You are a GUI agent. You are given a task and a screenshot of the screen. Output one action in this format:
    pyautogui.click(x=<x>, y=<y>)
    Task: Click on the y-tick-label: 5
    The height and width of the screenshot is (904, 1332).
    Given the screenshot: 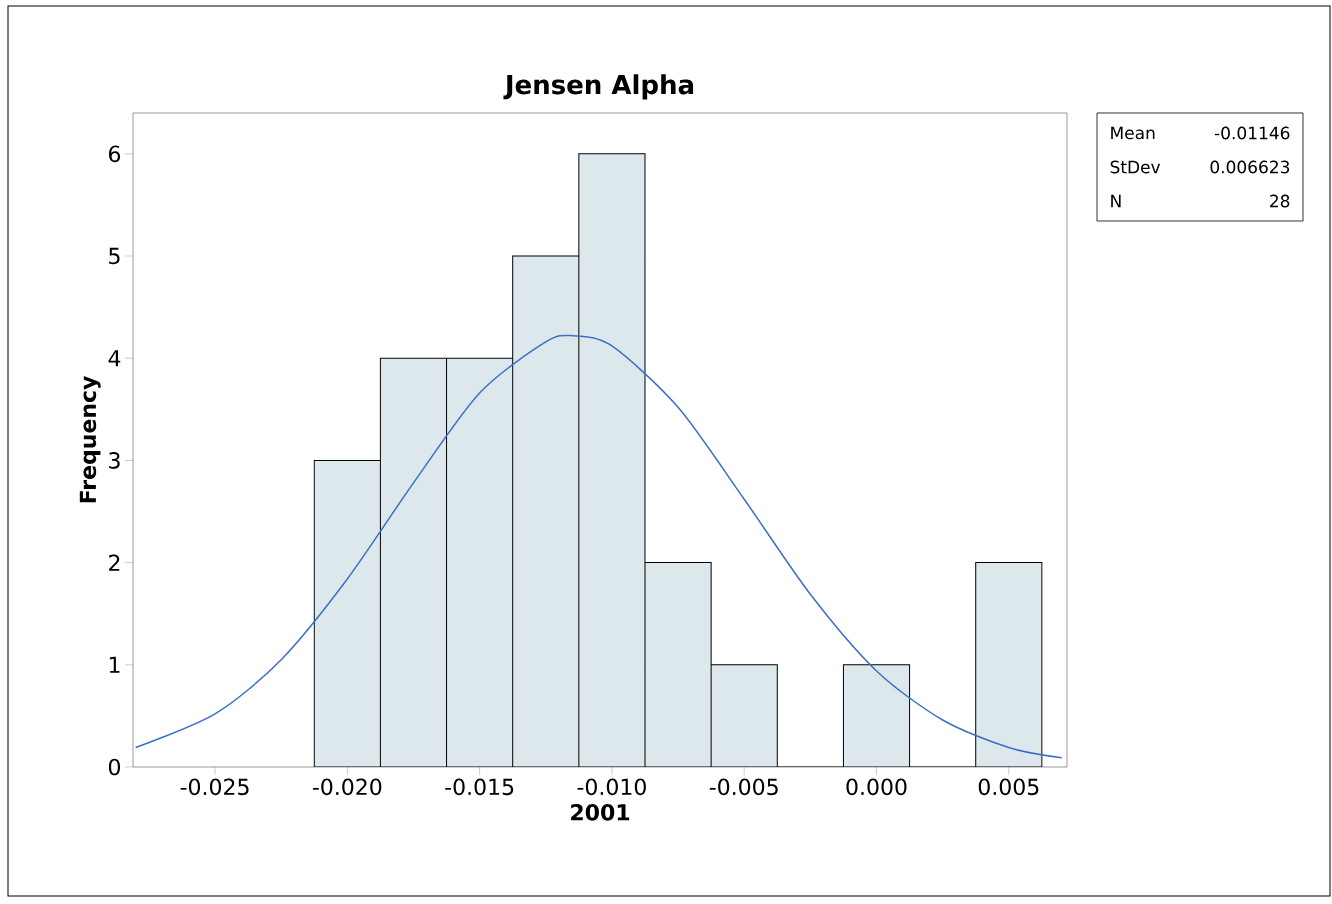 What is the action you would take?
    pyautogui.click(x=114, y=256)
    